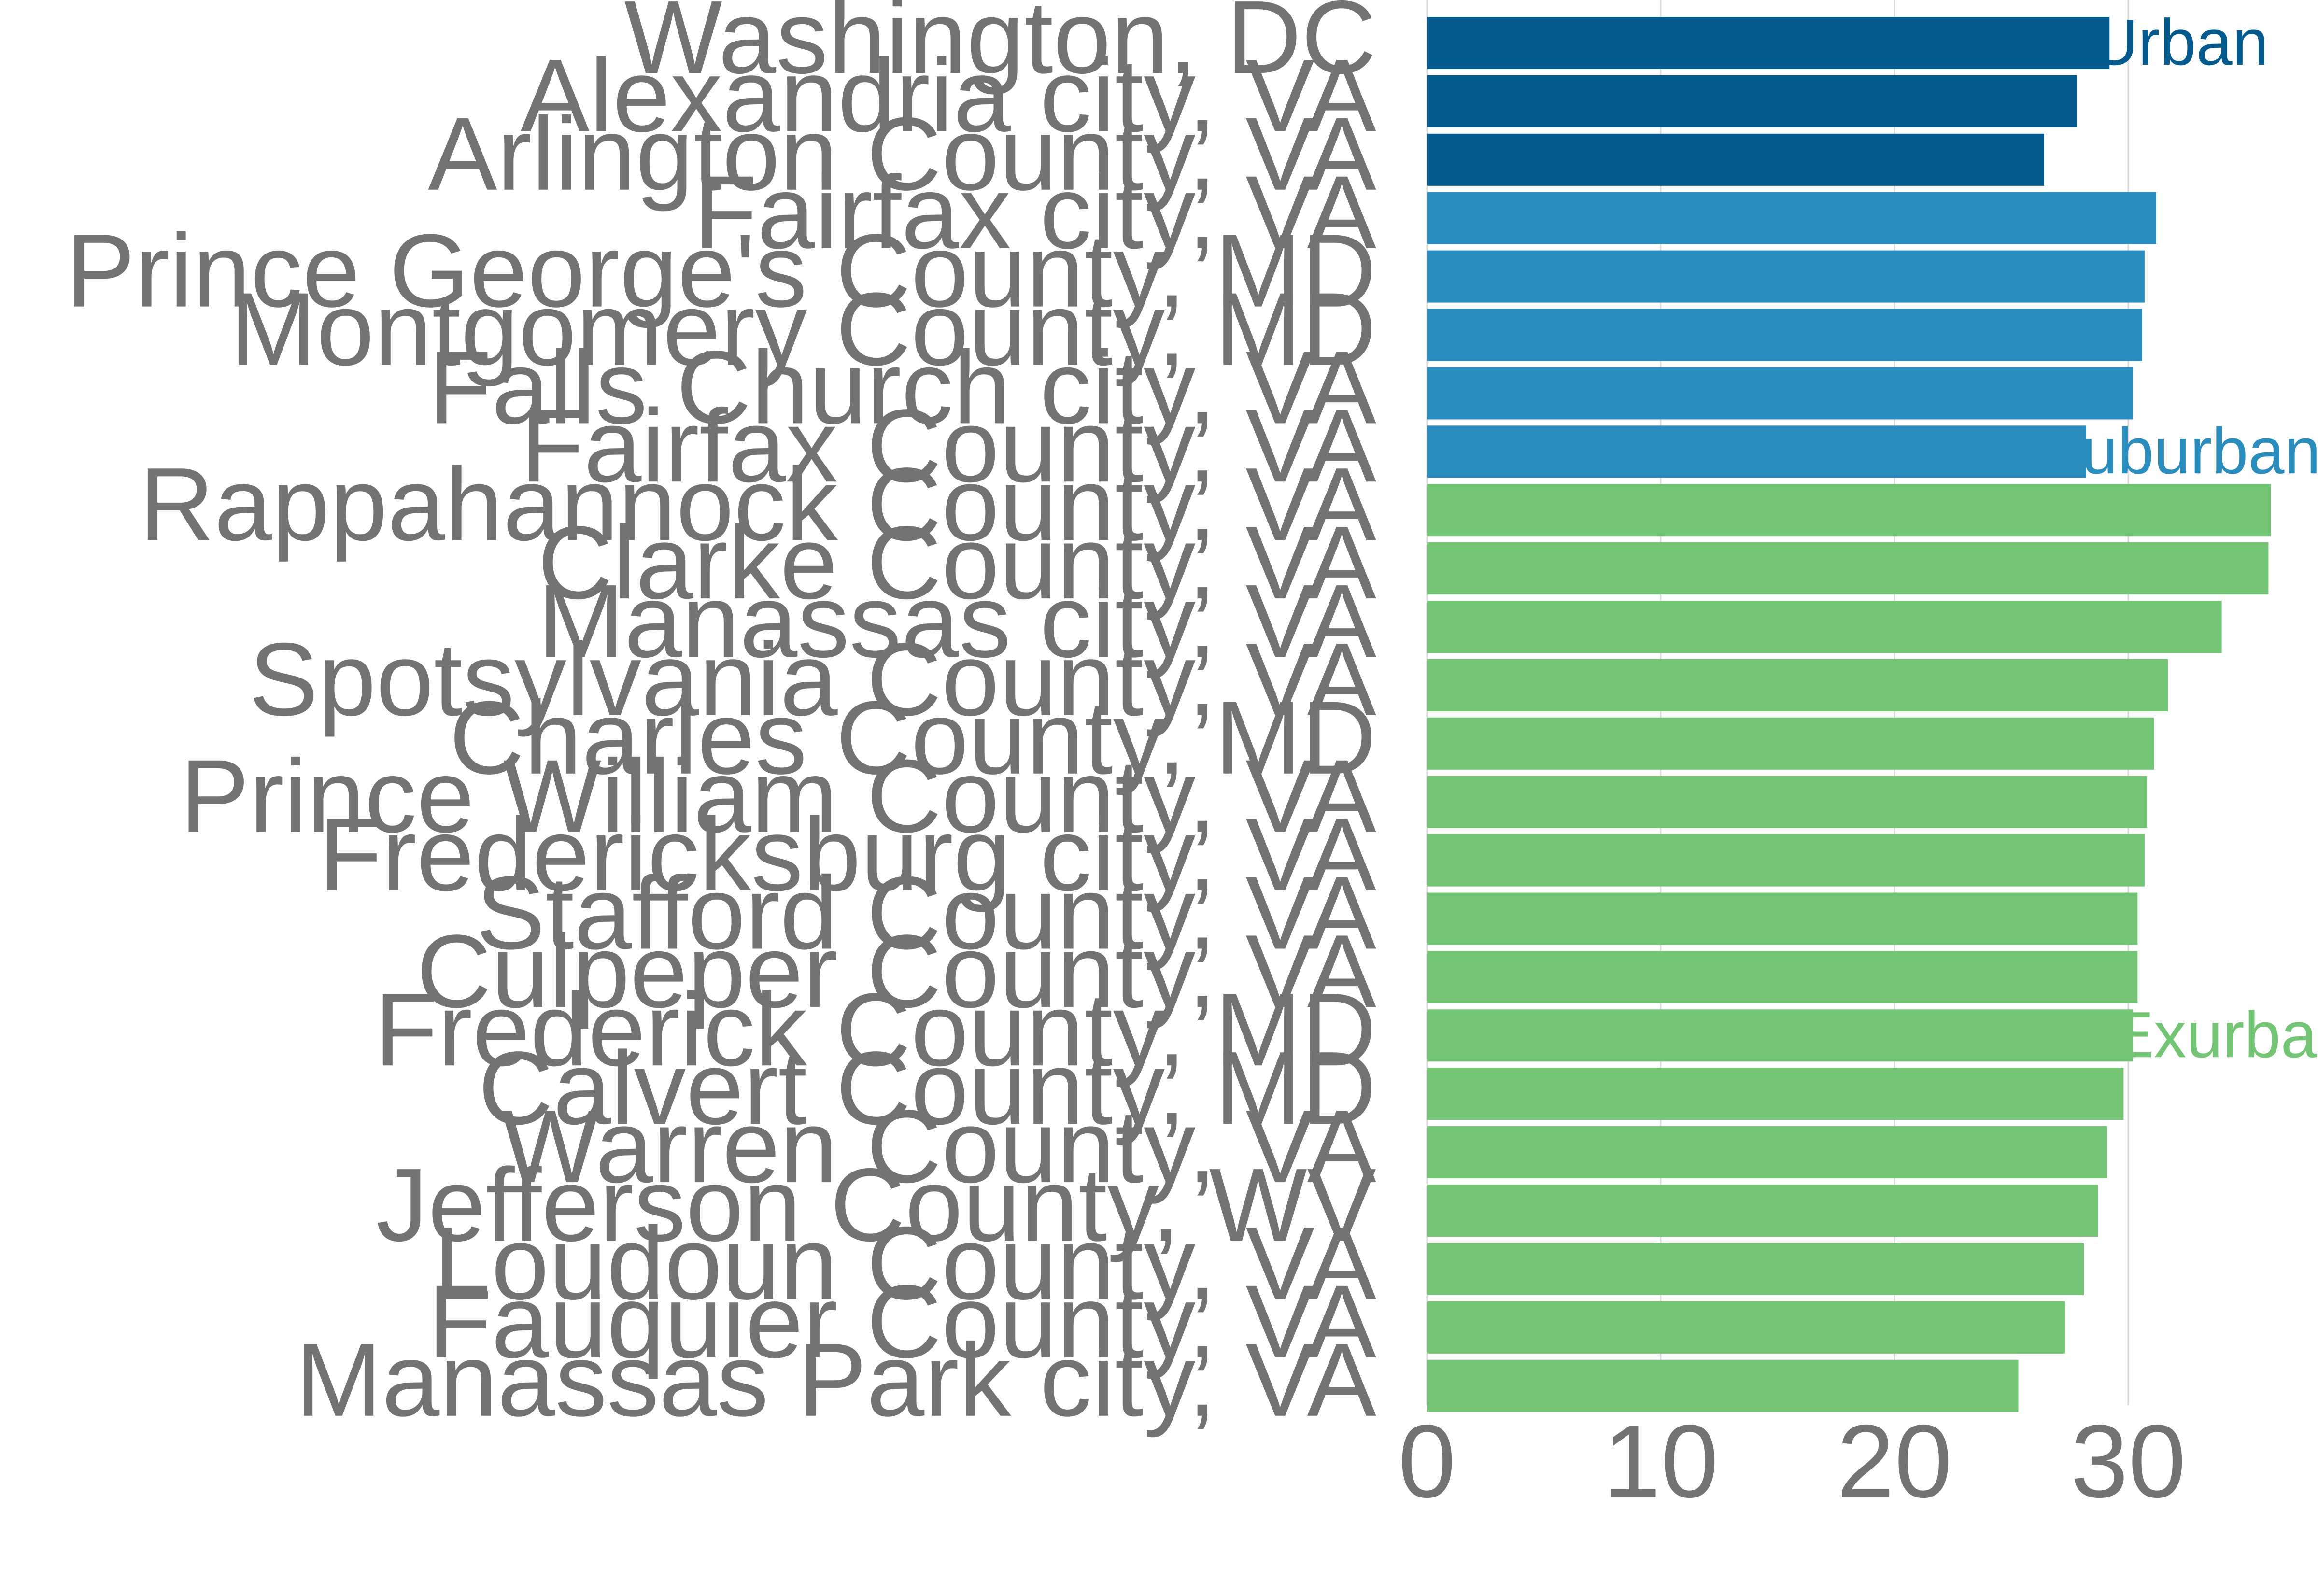 Image resolution: width=2318 pixels, height=1596 pixels. Describe the element at coordinates (1782, 977) in the screenshot. I see `bar-culpeper-county-va` at that location.